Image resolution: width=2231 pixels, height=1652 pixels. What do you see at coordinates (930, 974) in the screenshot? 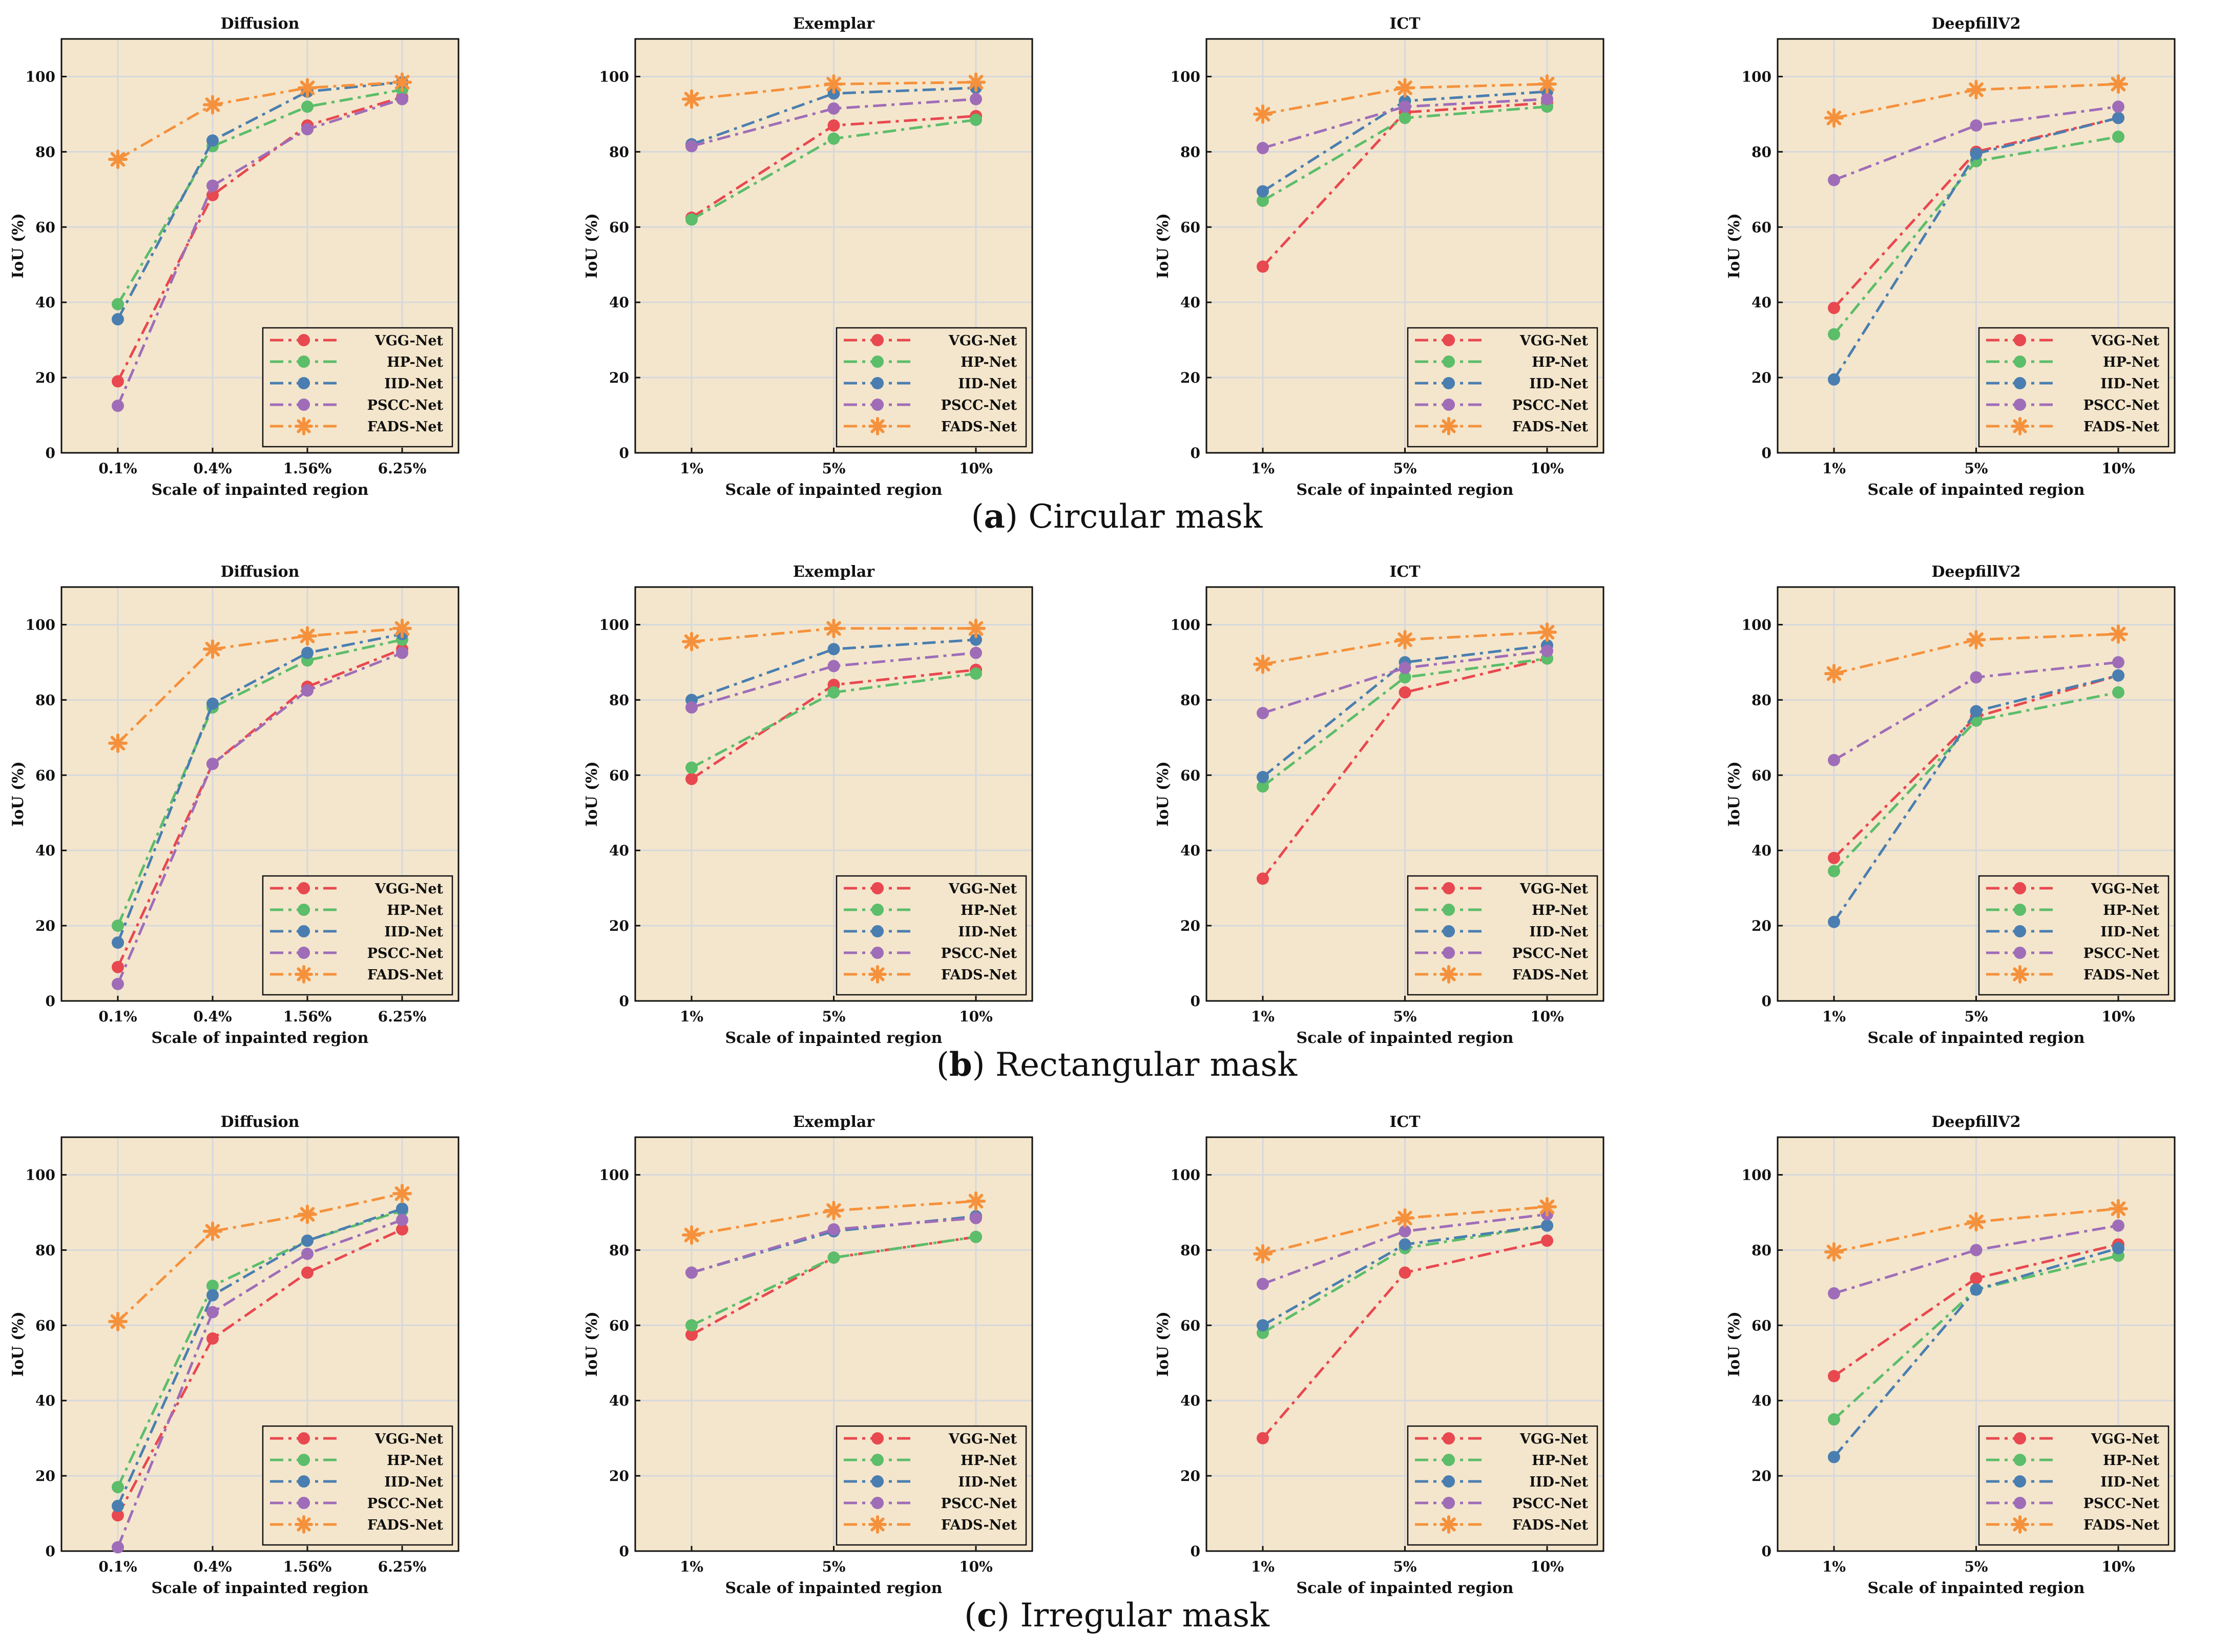
I see `legend-item-fads-net: FADS-Net` at bounding box center [930, 974].